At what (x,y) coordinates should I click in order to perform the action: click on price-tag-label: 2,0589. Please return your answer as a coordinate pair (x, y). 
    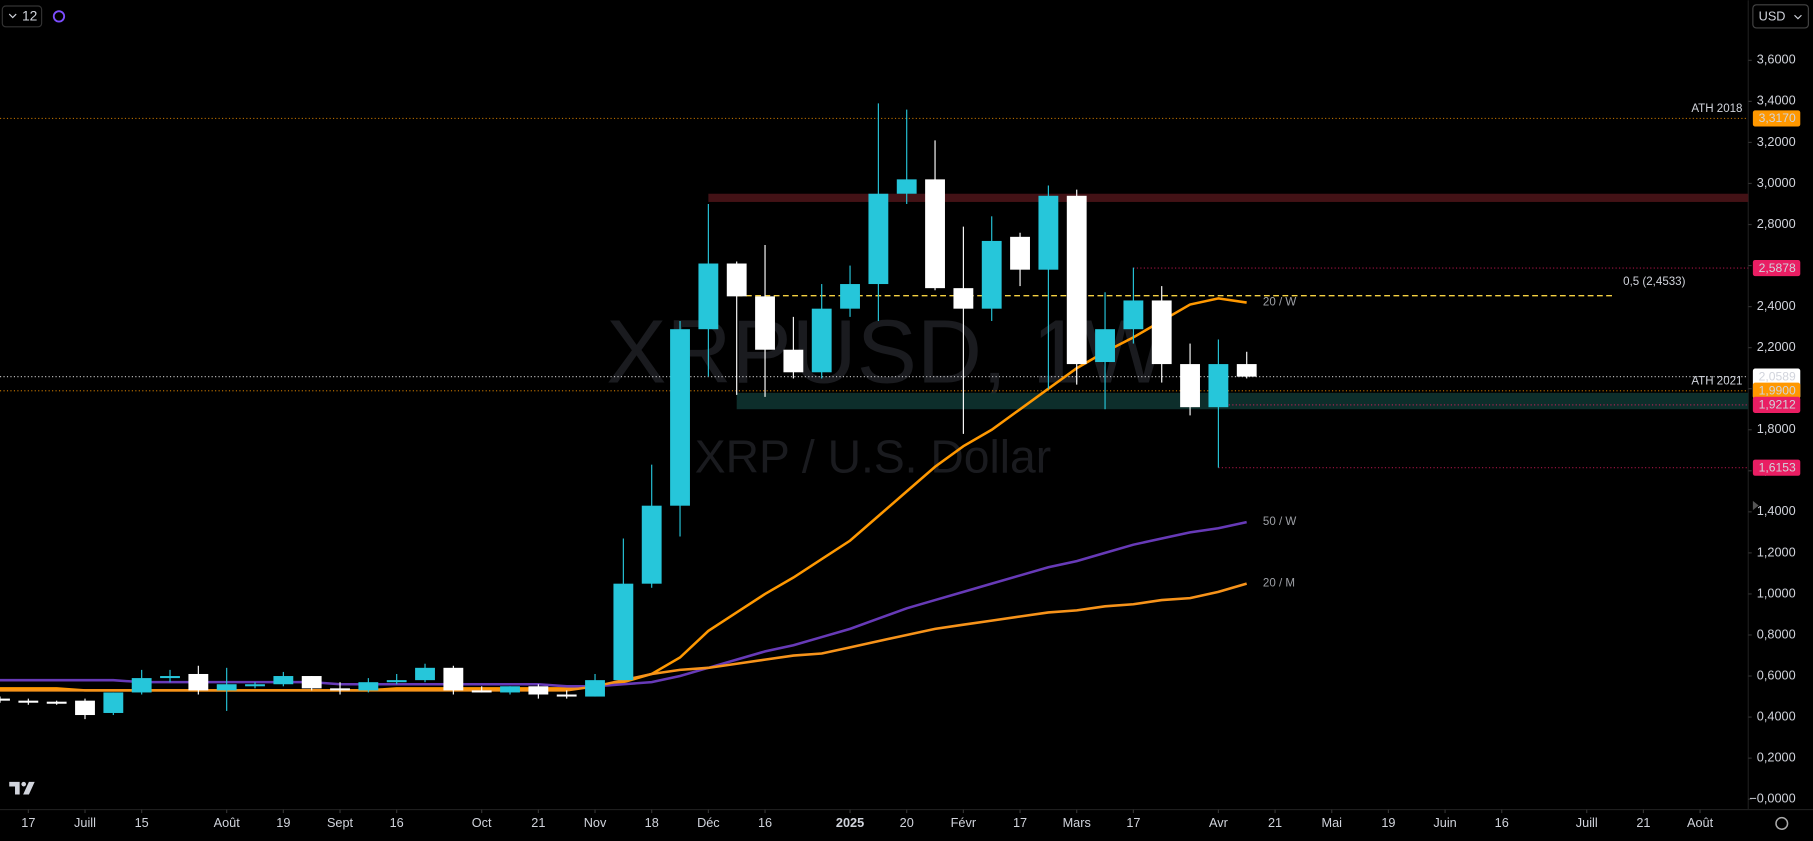
    Looking at the image, I should click on (1777, 376).